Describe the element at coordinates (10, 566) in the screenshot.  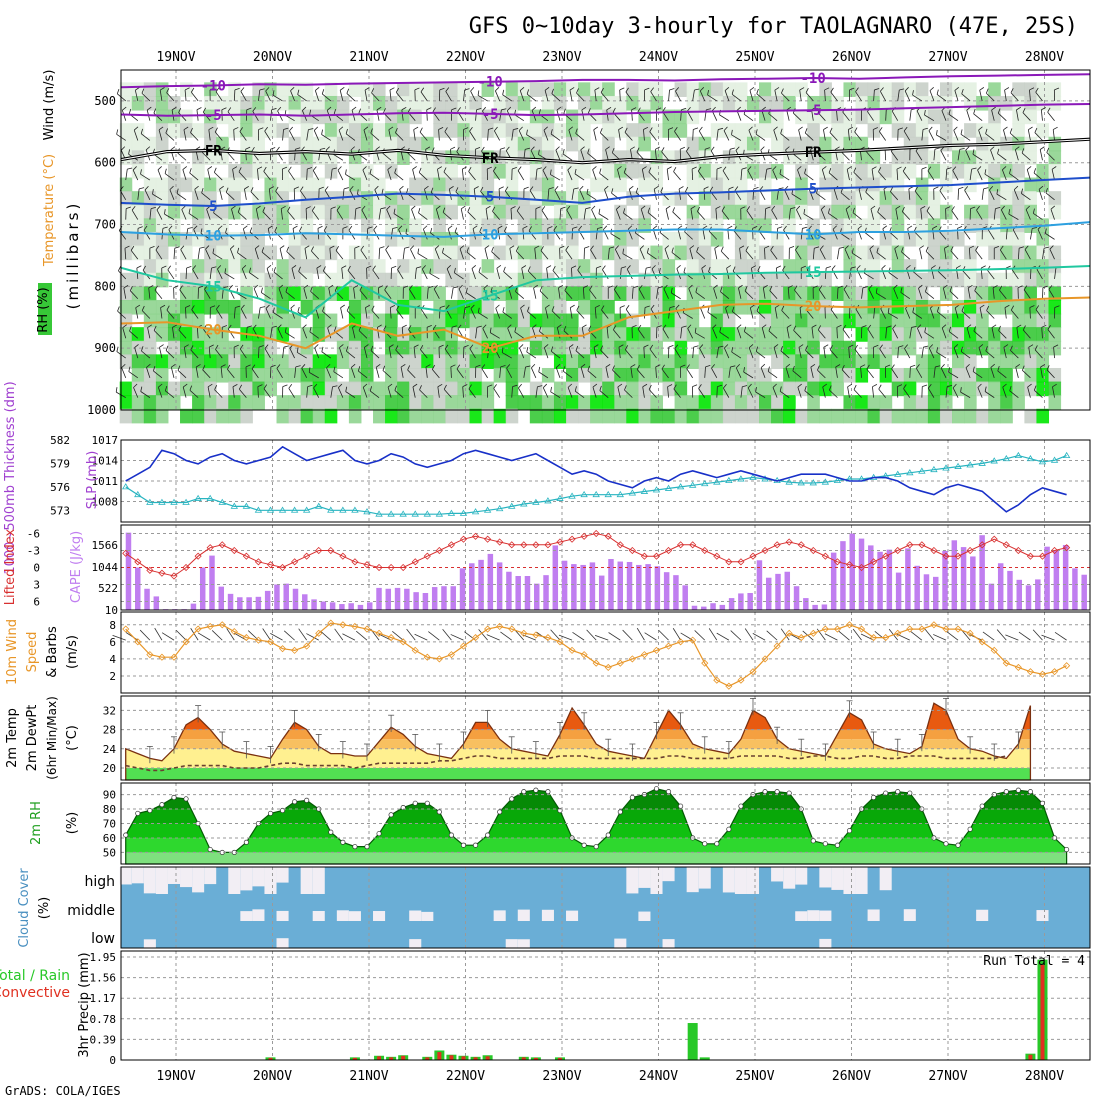
I see `lifted-index-axis-label: Lifted Index` at that location.